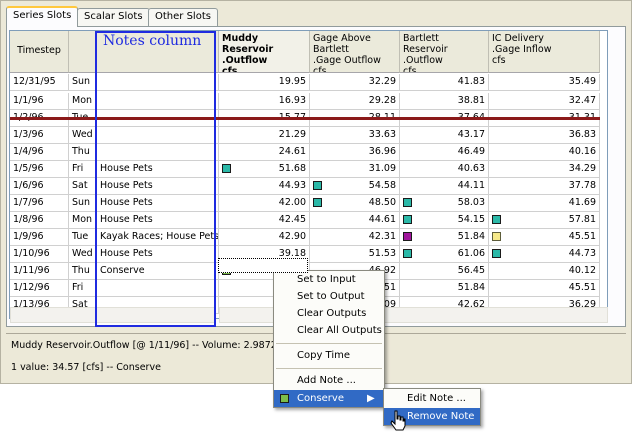  Describe the element at coordinates (264, 82) in the screenshot. I see `value-cell: 19.95` at that location.